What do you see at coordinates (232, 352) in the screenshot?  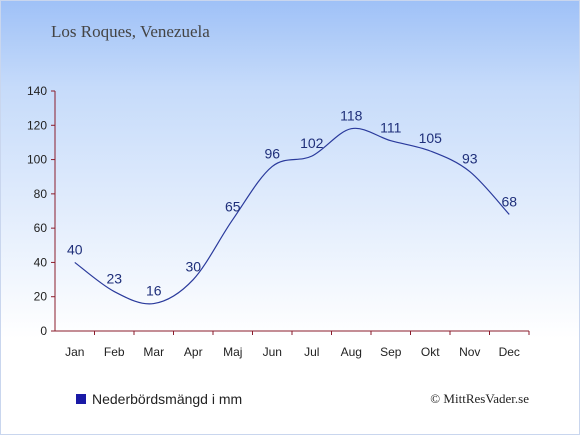 I see `x-tick-label: Maj` at bounding box center [232, 352].